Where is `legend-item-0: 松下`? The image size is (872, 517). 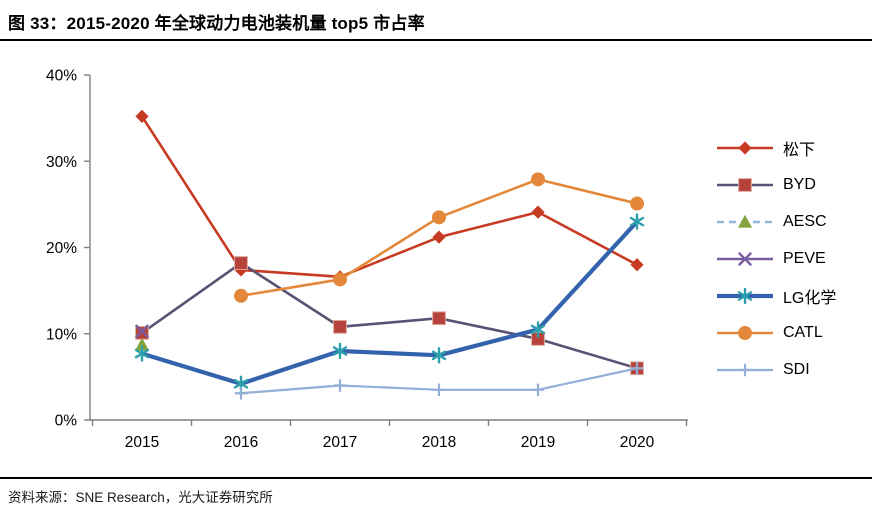
legend-item-0: 松下 is located at coordinates (776, 147).